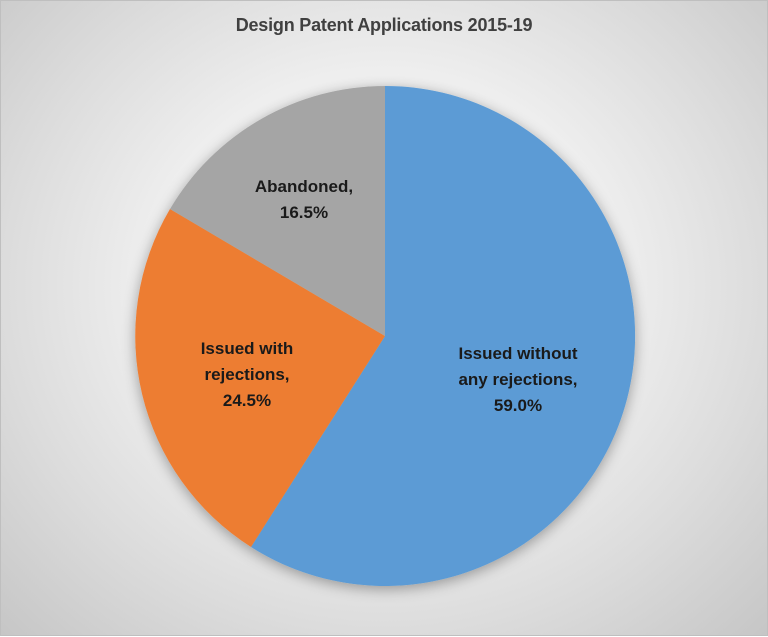  What do you see at coordinates (384, 25) in the screenshot?
I see `chart-title: Design Patent Applications 2015-19` at bounding box center [384, 25].